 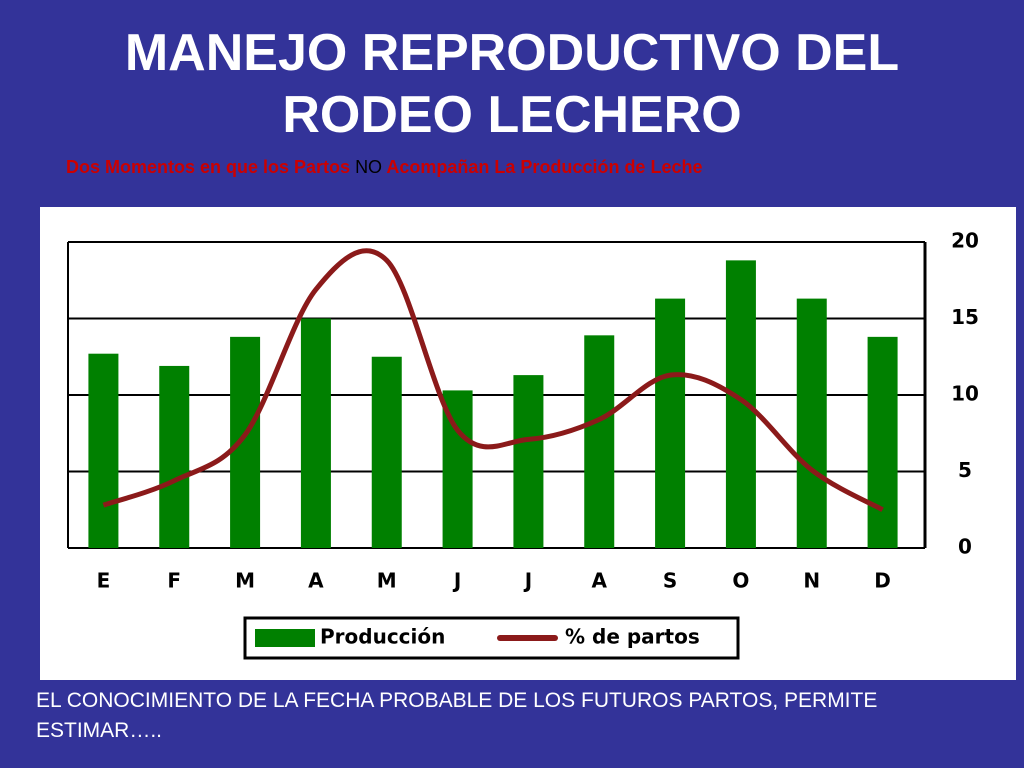 I want to click on subtitle-text: Dos Momentos en que los Partos, so click(x=208, y=167).